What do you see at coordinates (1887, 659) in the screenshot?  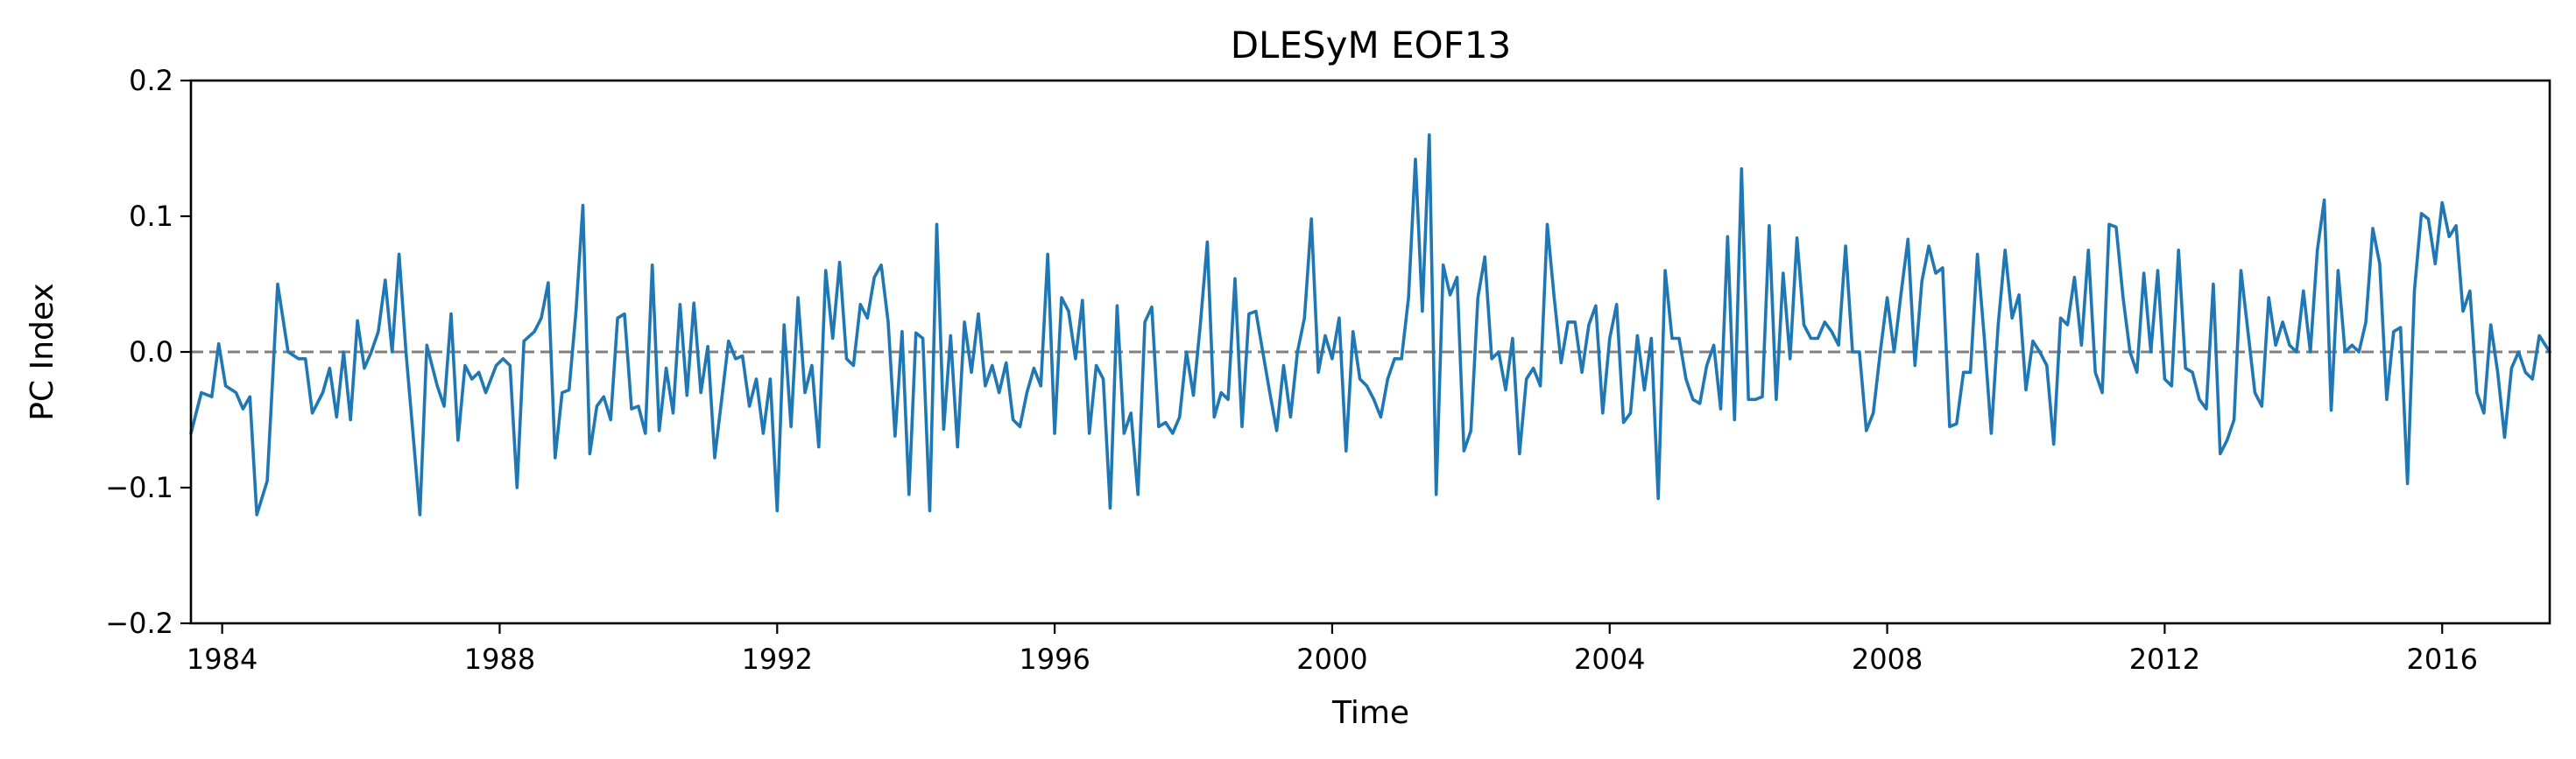 I see `x-tick-label-2008: 2008` at bounding box center [1887, 659].